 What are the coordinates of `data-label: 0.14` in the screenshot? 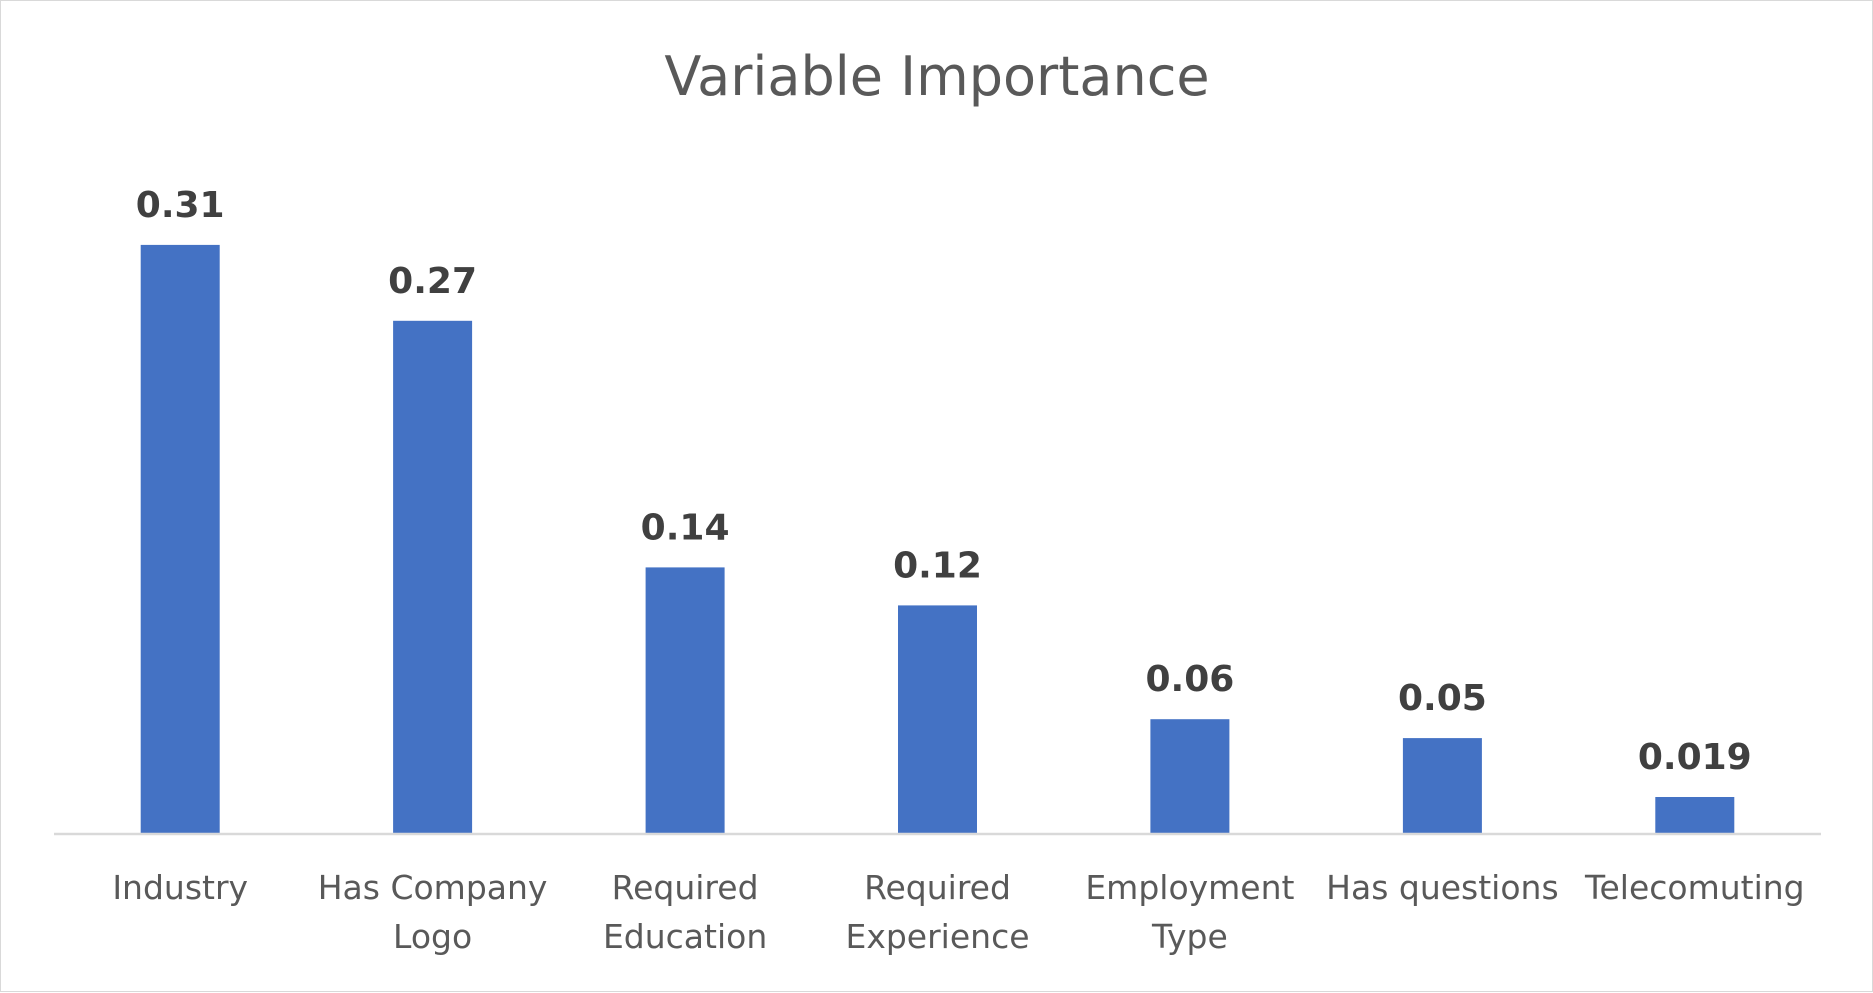 It's located at (685, 527).